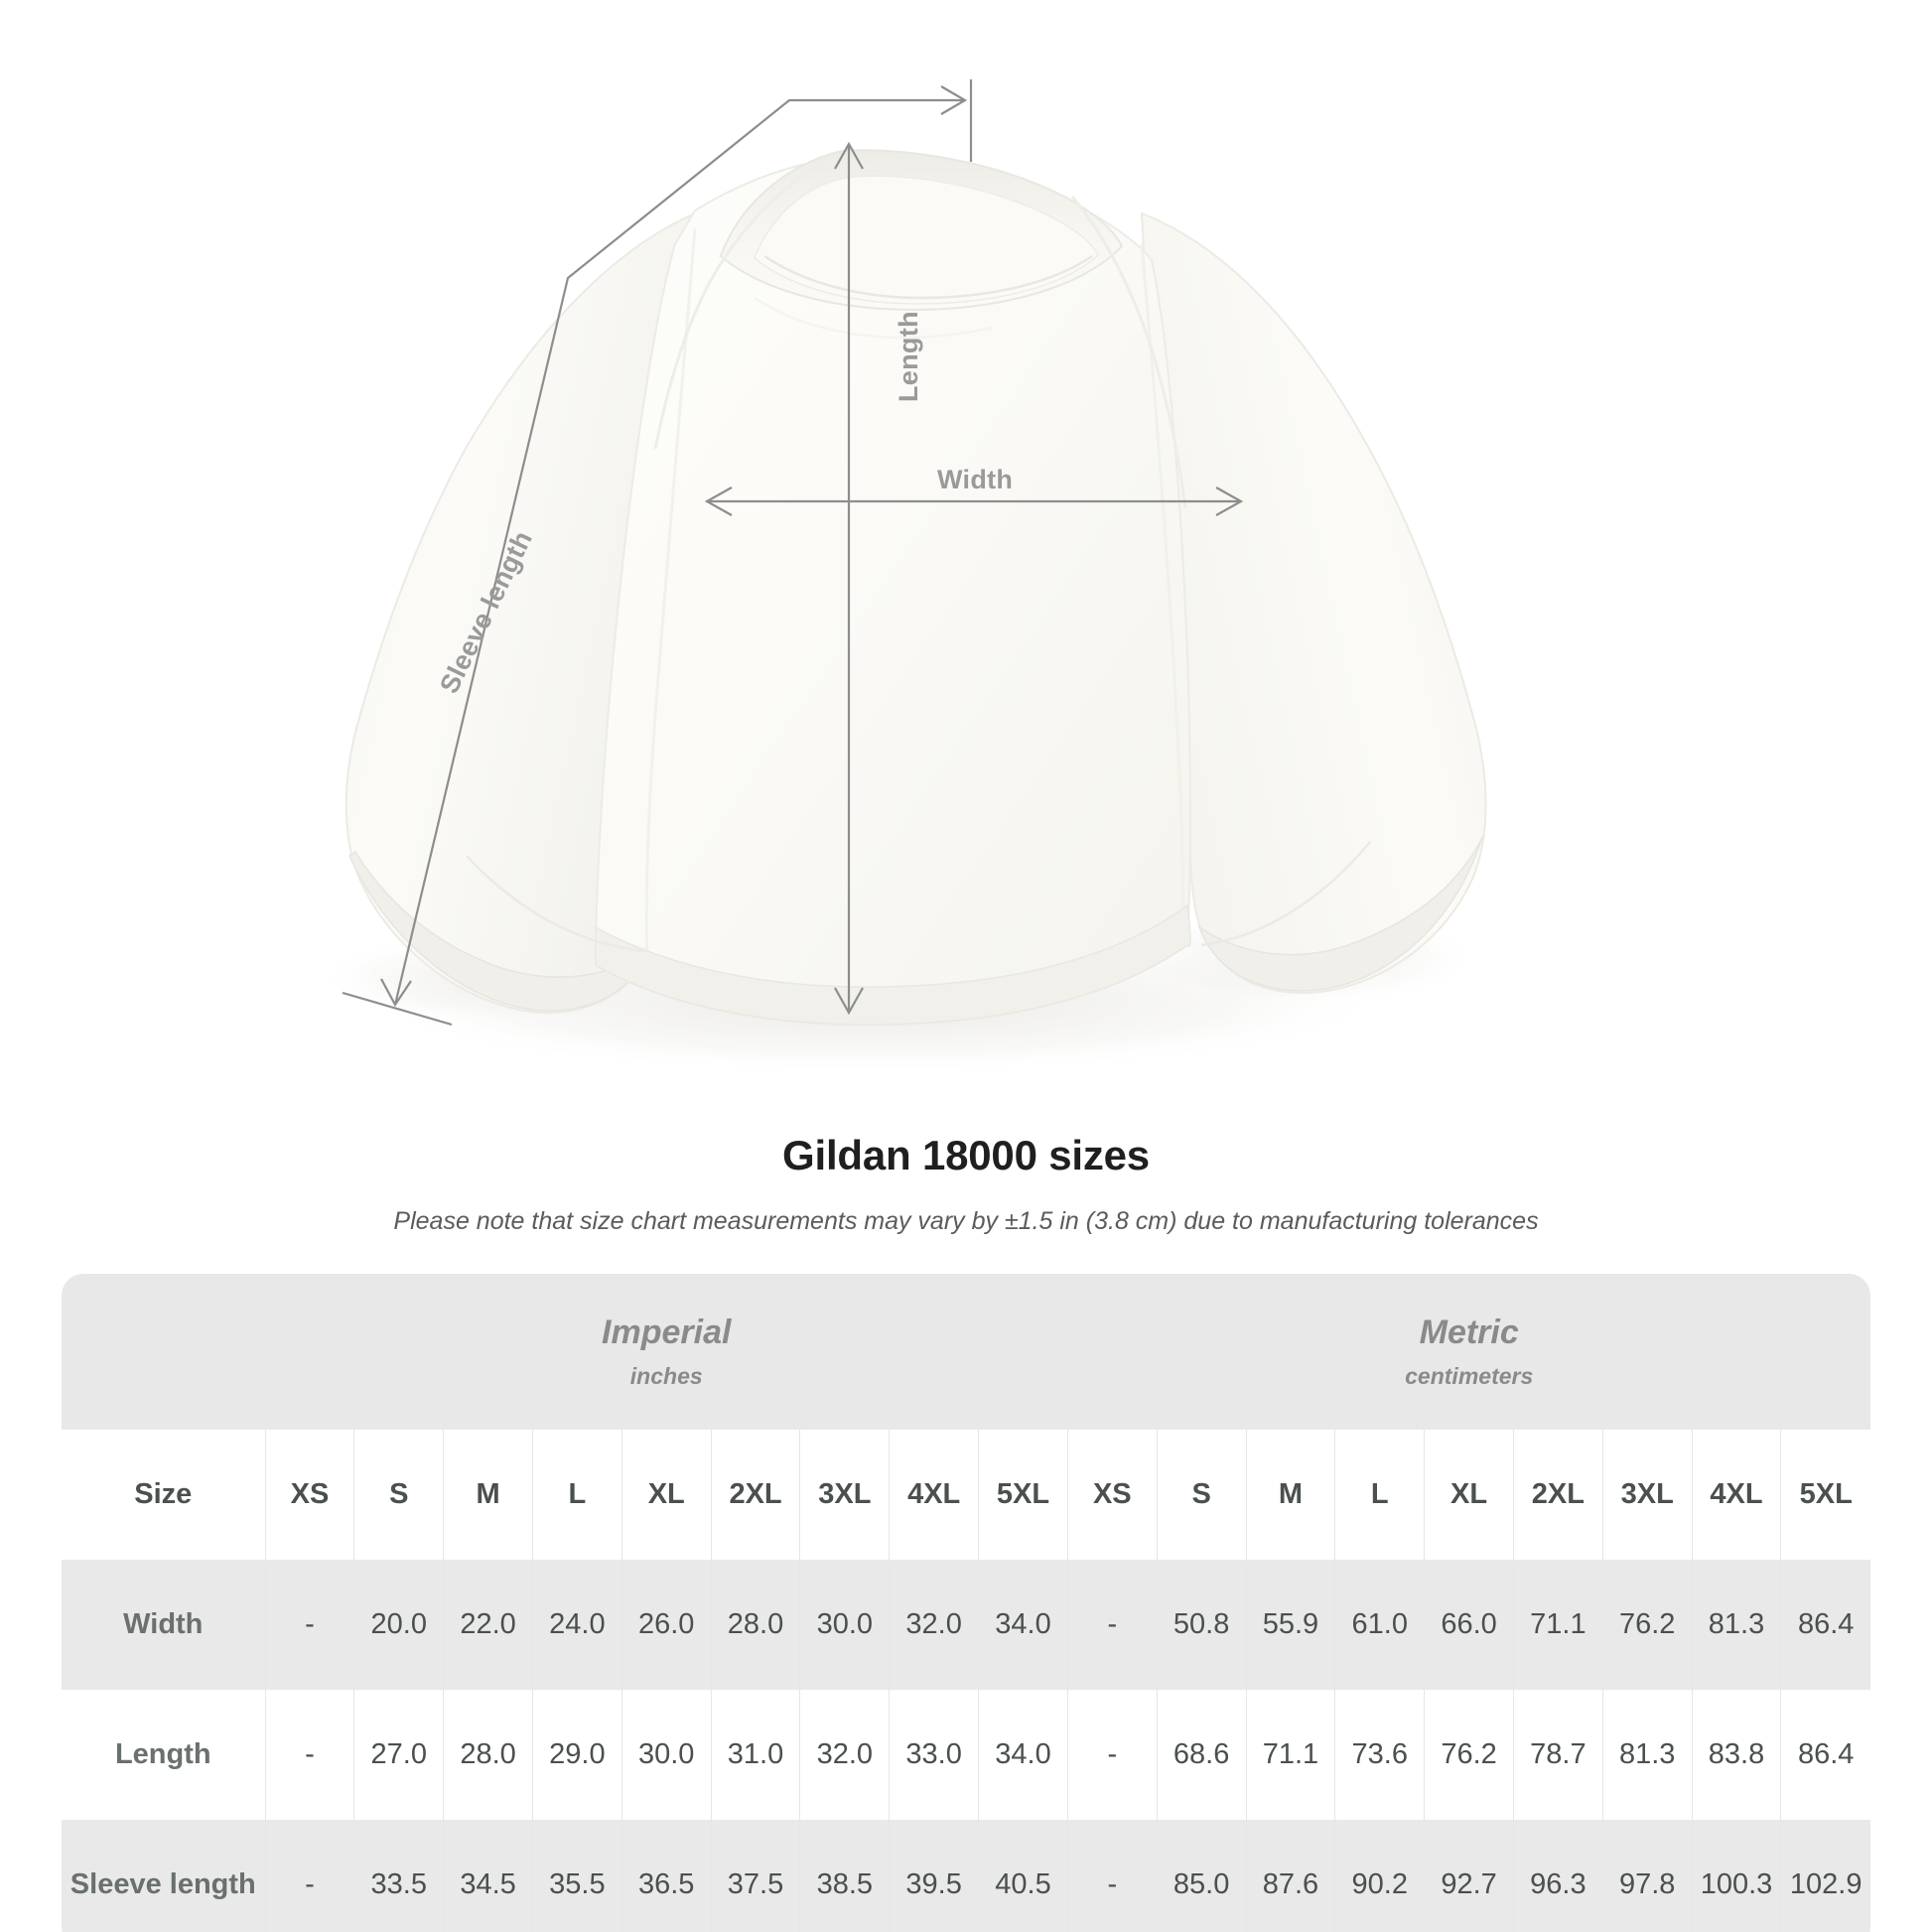 Image resolution: width=1932 pixels, height=1932 pixels. Describe the element at coordinates (1647, 1876) in the screenshot. I see `cell-sleeve-metric-3xl: 97.8` at that location.